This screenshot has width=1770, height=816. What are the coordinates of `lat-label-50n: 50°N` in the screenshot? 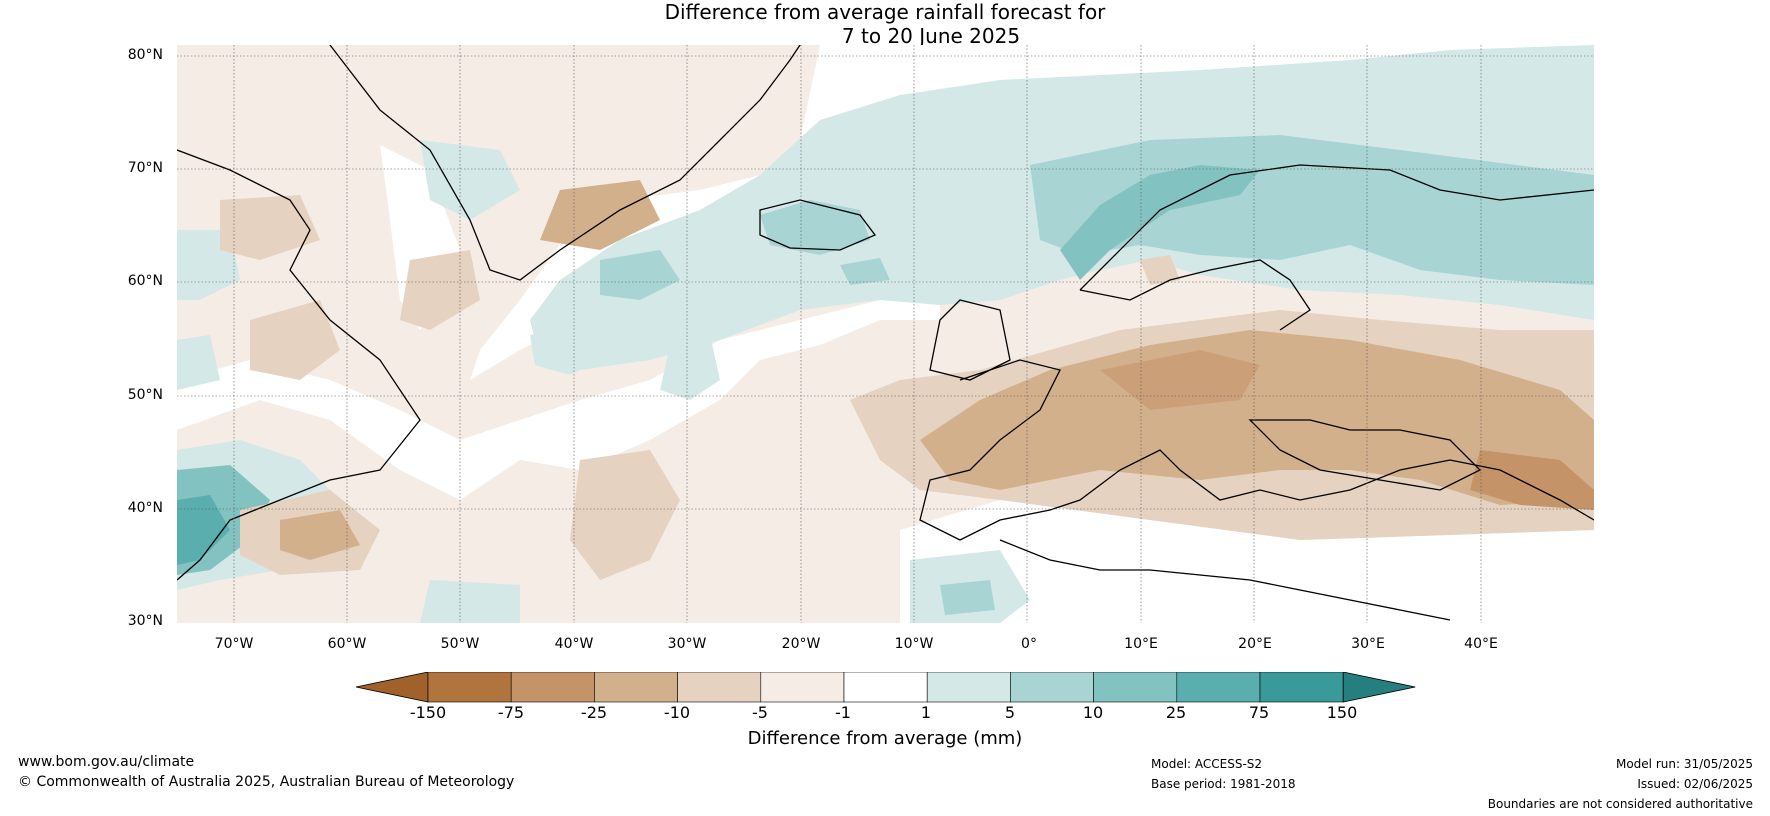 It's located at (145, 395).